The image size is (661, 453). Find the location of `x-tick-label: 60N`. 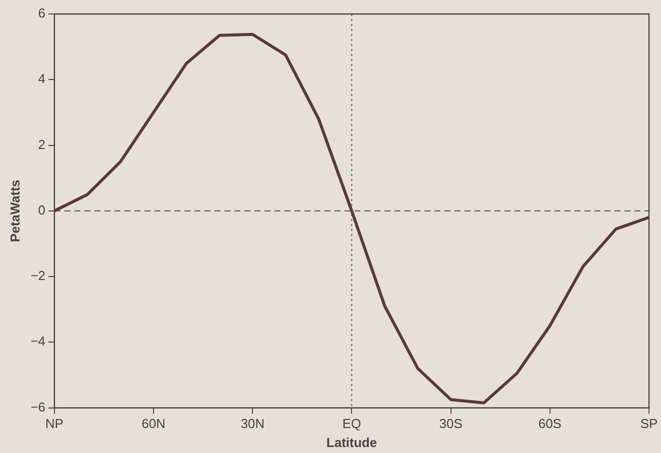

x-tick-label: 60N is located at coordinates (154, 424).